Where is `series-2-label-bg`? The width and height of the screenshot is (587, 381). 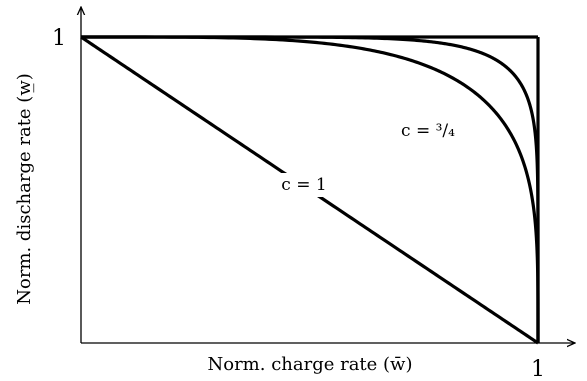 series-2-label-bg is located at coordinates (428, 131).